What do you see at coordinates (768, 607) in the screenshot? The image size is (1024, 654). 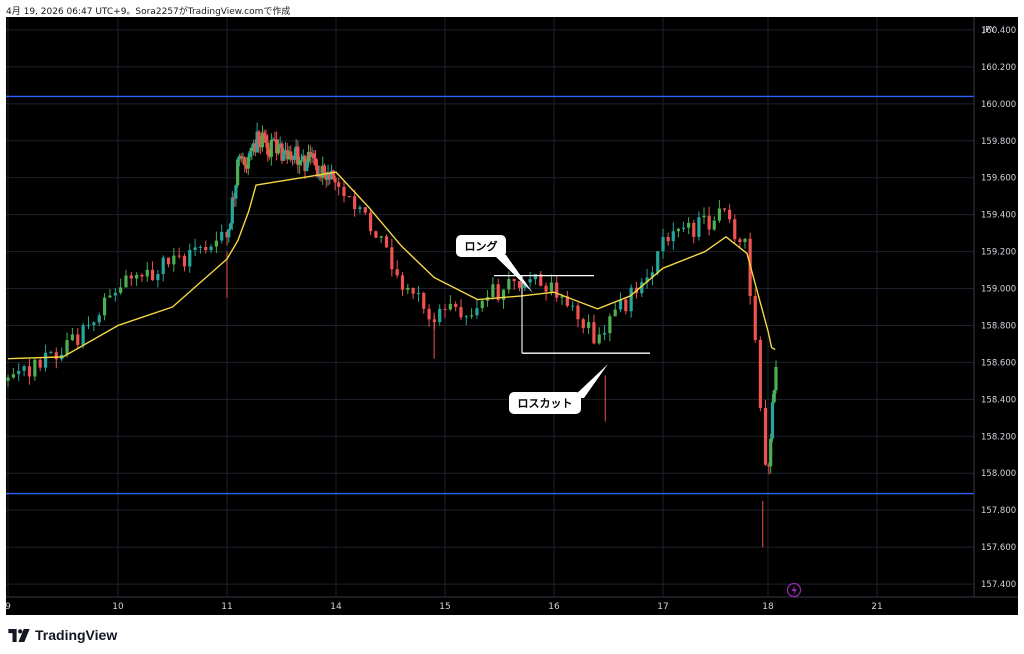 I see `time-tick-label: 18` at bounding box center [768, 607].